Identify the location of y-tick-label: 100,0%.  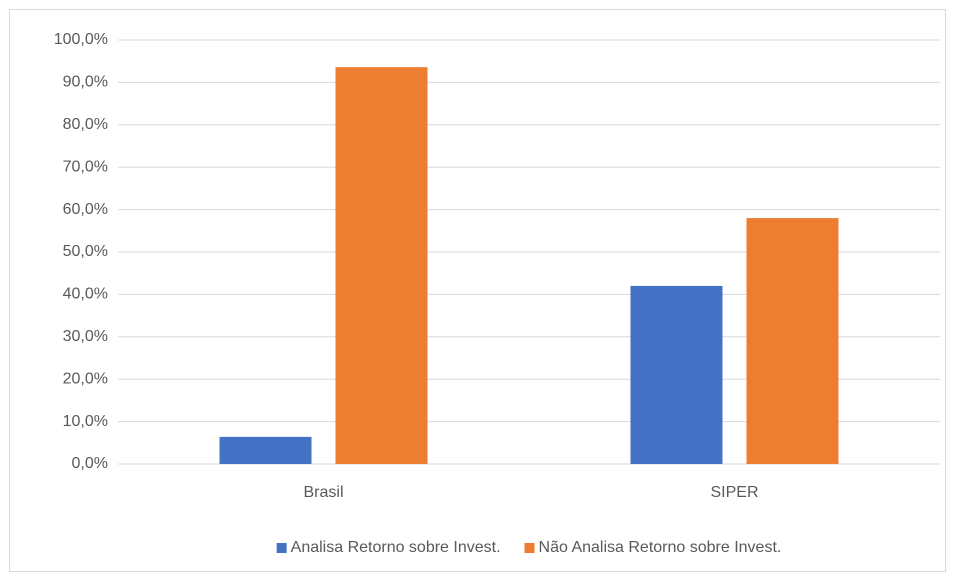
(81, 39).